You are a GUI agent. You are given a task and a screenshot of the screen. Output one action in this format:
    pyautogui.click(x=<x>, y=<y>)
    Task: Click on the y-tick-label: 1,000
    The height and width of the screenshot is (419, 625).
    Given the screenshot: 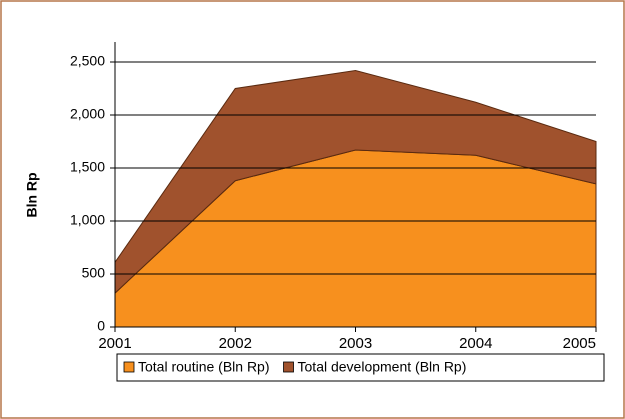 What is the action you would take?
    pyautogui.click(x=87, y=220)
    